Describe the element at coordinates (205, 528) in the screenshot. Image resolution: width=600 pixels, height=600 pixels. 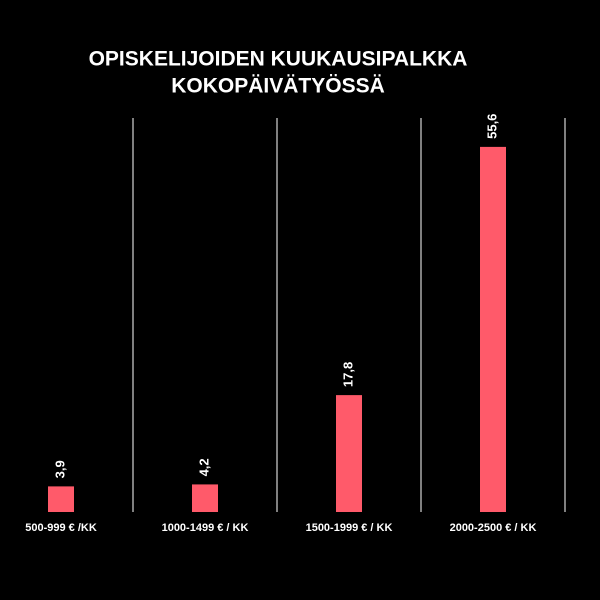
I see `x-tick-label: 1000-1499 € / KK` at that location.